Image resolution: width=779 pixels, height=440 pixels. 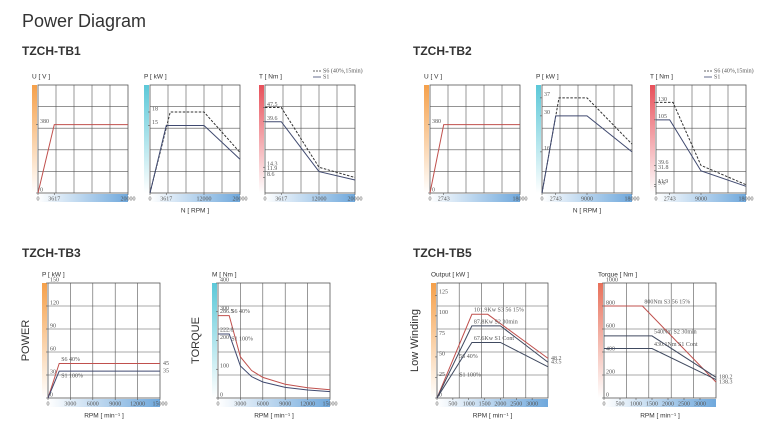 I want to click on y-tick-label: 105, so click(x=662, y=117).